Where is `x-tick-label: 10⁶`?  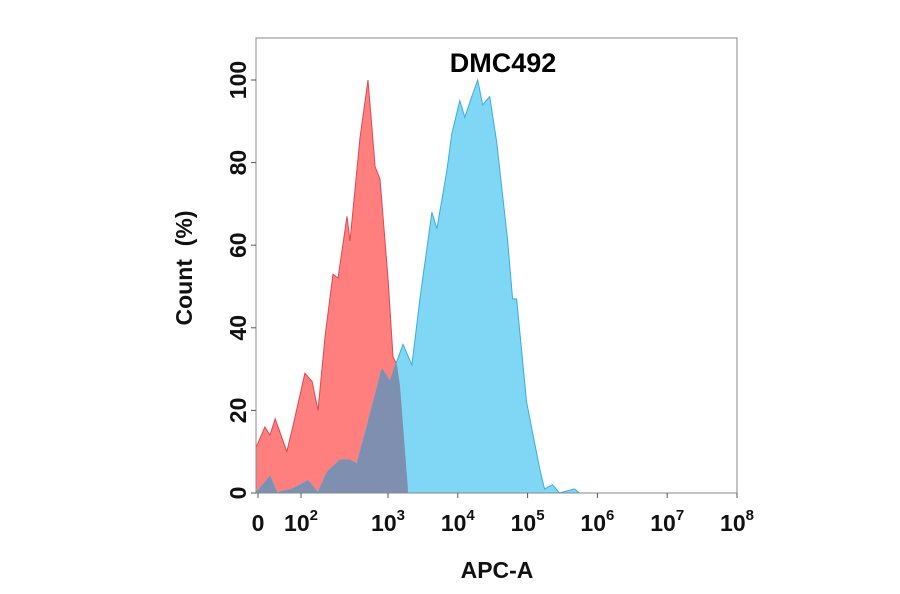 x-tick-label: 10⁶ is located at coordinates (597, 521).